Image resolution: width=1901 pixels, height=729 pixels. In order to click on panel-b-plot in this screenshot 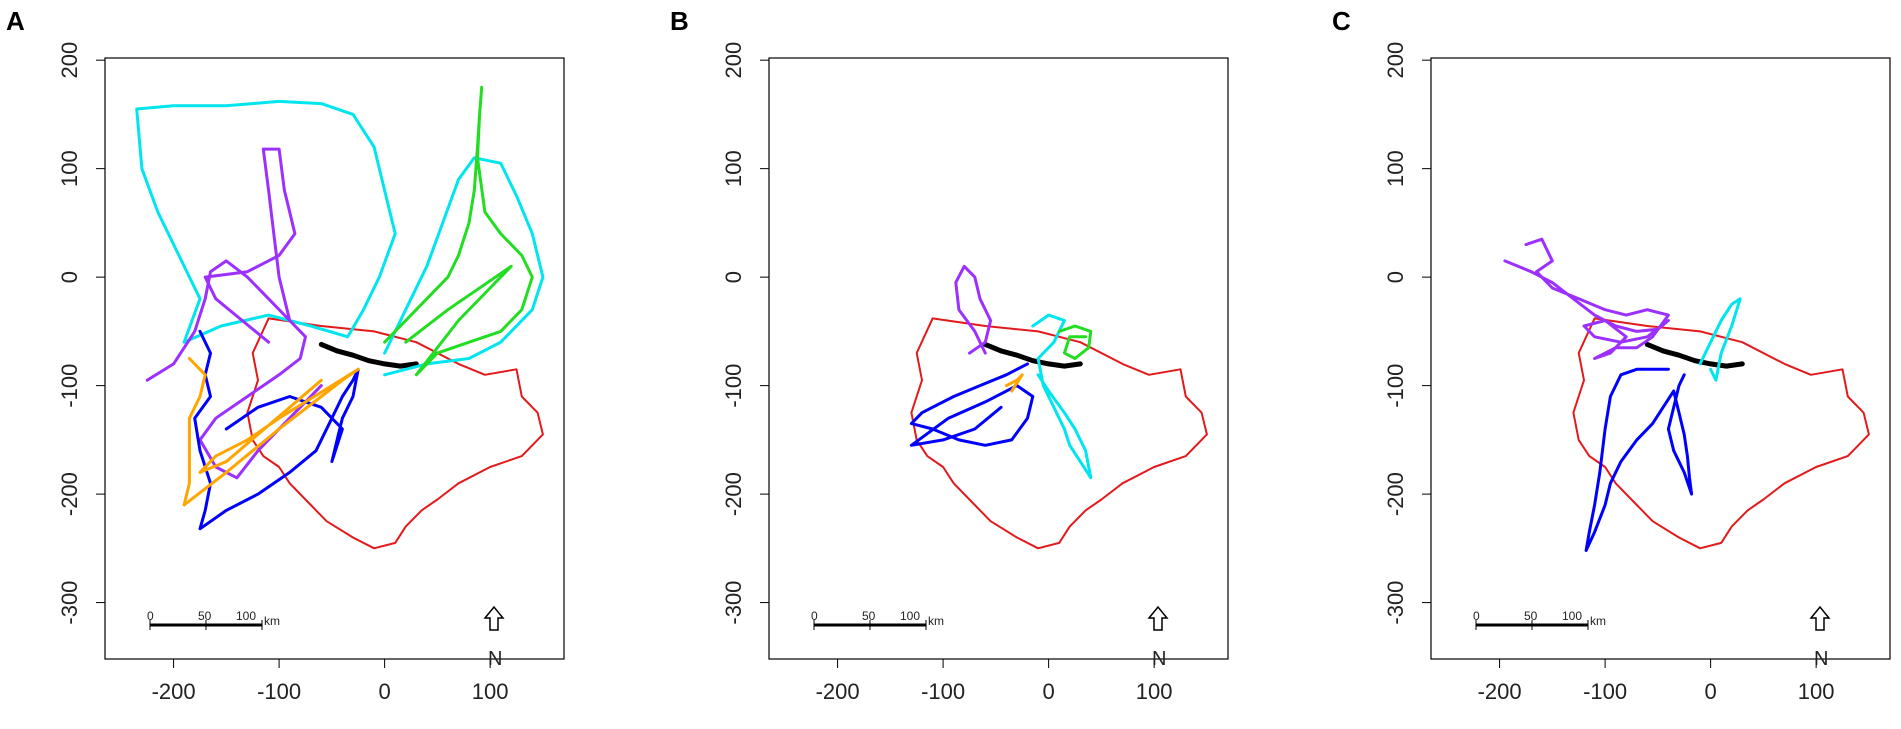, I will do `click(1058, 407)`.